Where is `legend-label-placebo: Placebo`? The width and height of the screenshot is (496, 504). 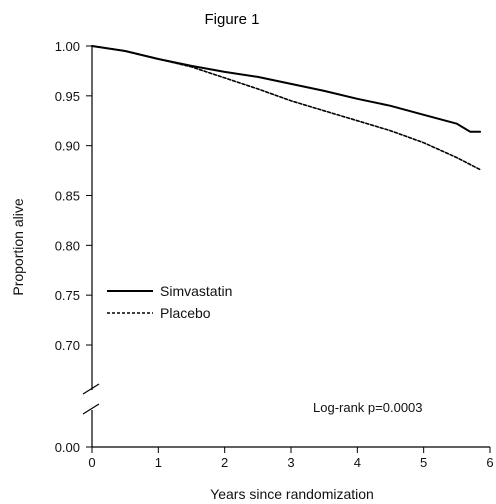
legend-label-placebo: Placebo is located at coordinates (185, 313).